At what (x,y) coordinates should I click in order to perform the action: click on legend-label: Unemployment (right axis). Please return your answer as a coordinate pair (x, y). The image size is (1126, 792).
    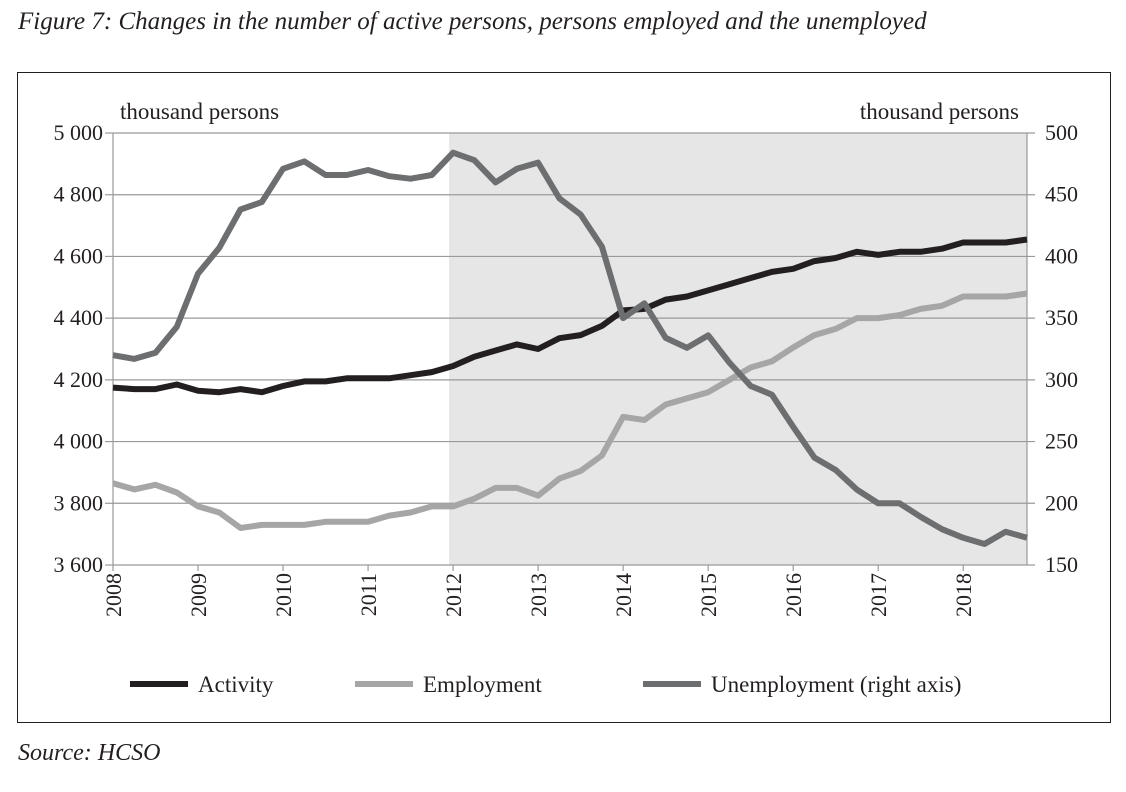
    Looking at the image, I should click on (836, 684).